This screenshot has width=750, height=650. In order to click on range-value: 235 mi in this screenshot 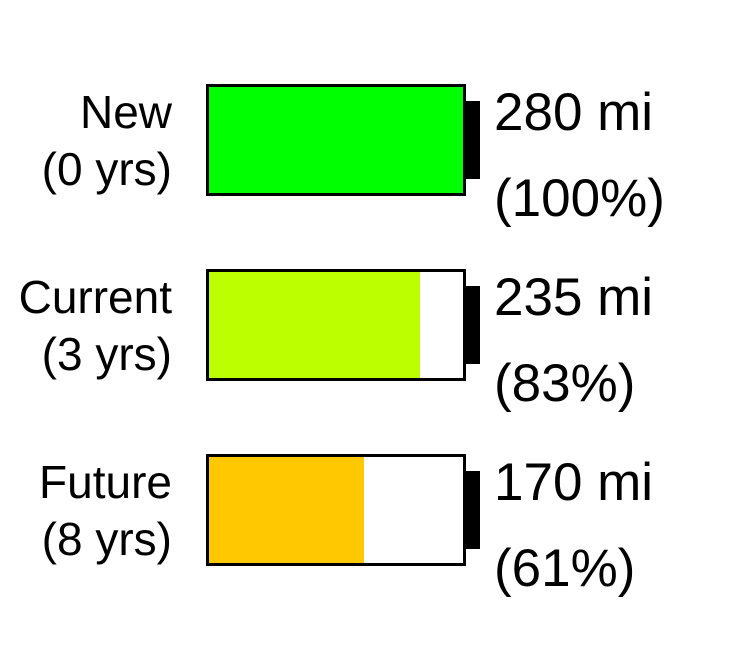, I will do `click(574, 297)`.